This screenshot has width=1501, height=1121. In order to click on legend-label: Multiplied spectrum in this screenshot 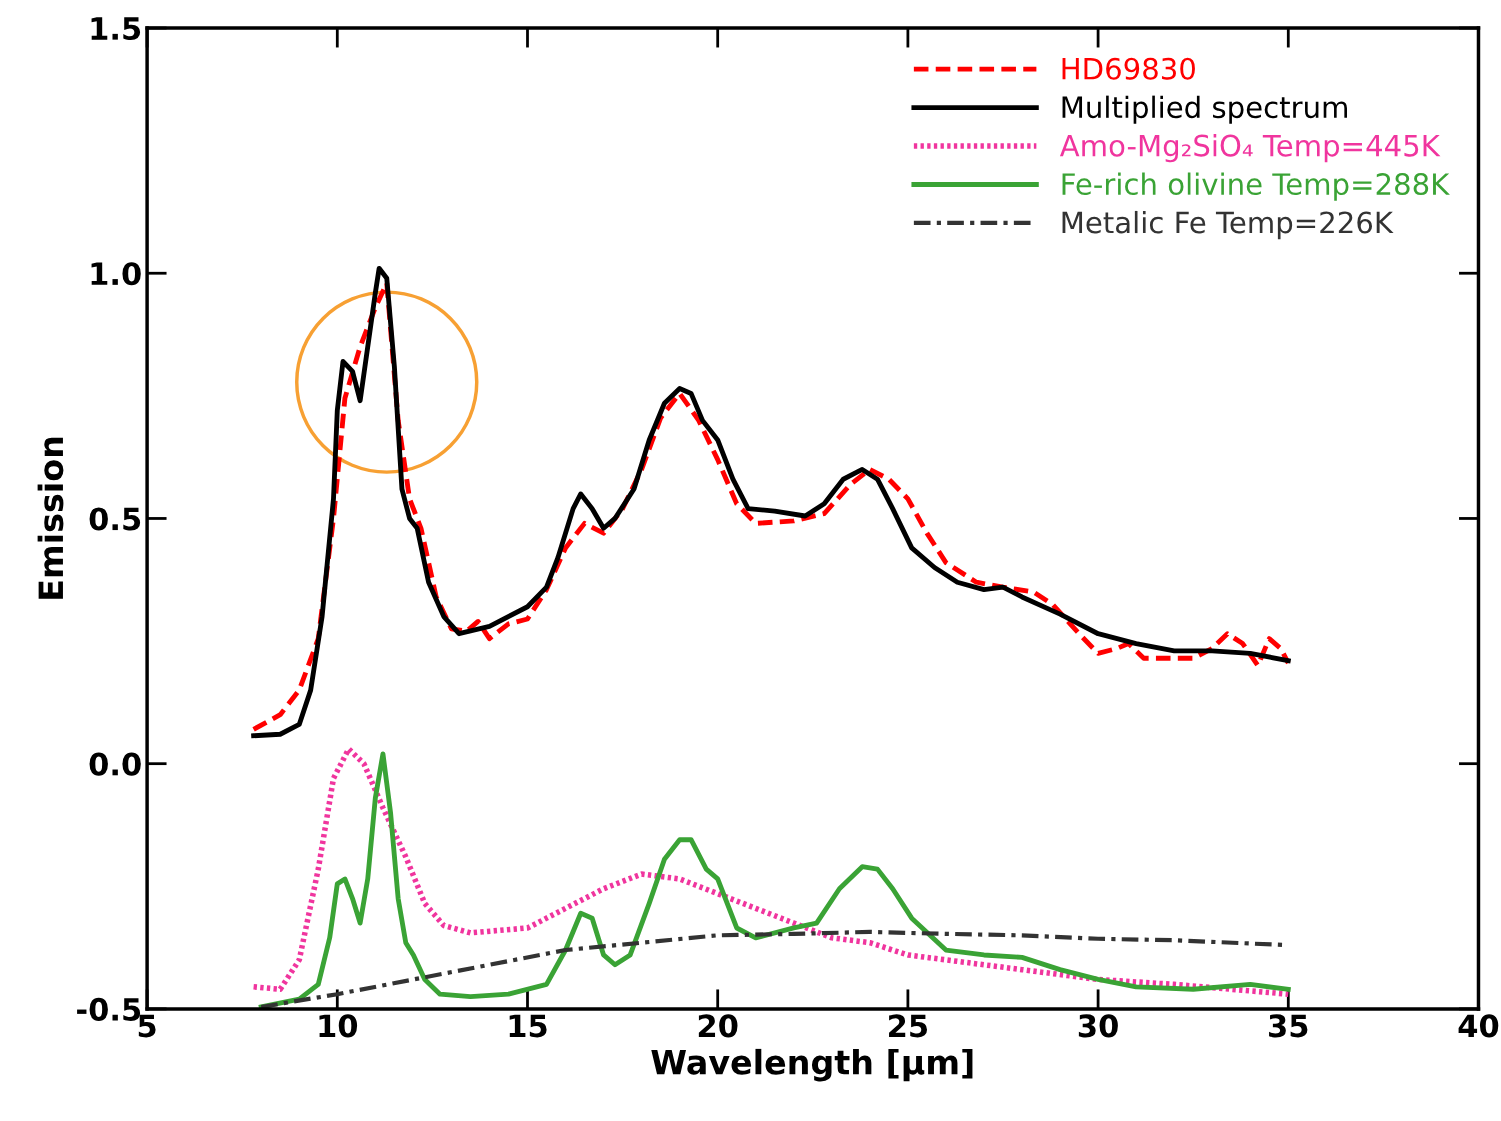, I will do `click(1204, 109)`.